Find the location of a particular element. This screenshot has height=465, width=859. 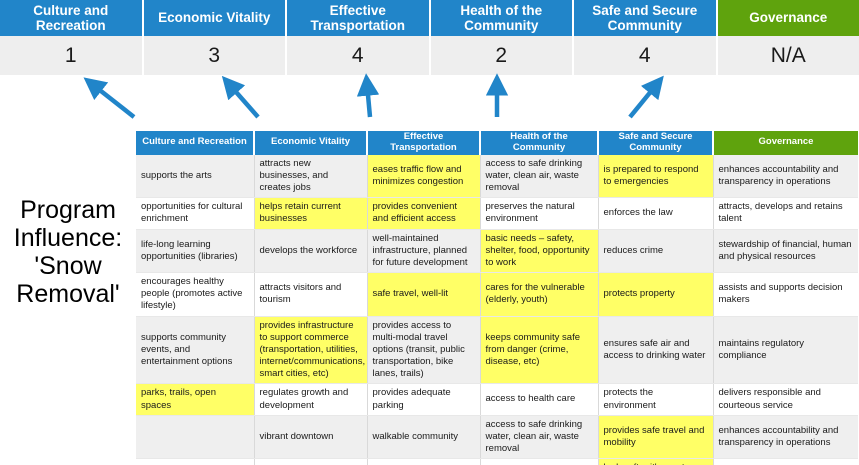

score-value-culture-and-recreation: 1 is located at coordinates (72, 55).